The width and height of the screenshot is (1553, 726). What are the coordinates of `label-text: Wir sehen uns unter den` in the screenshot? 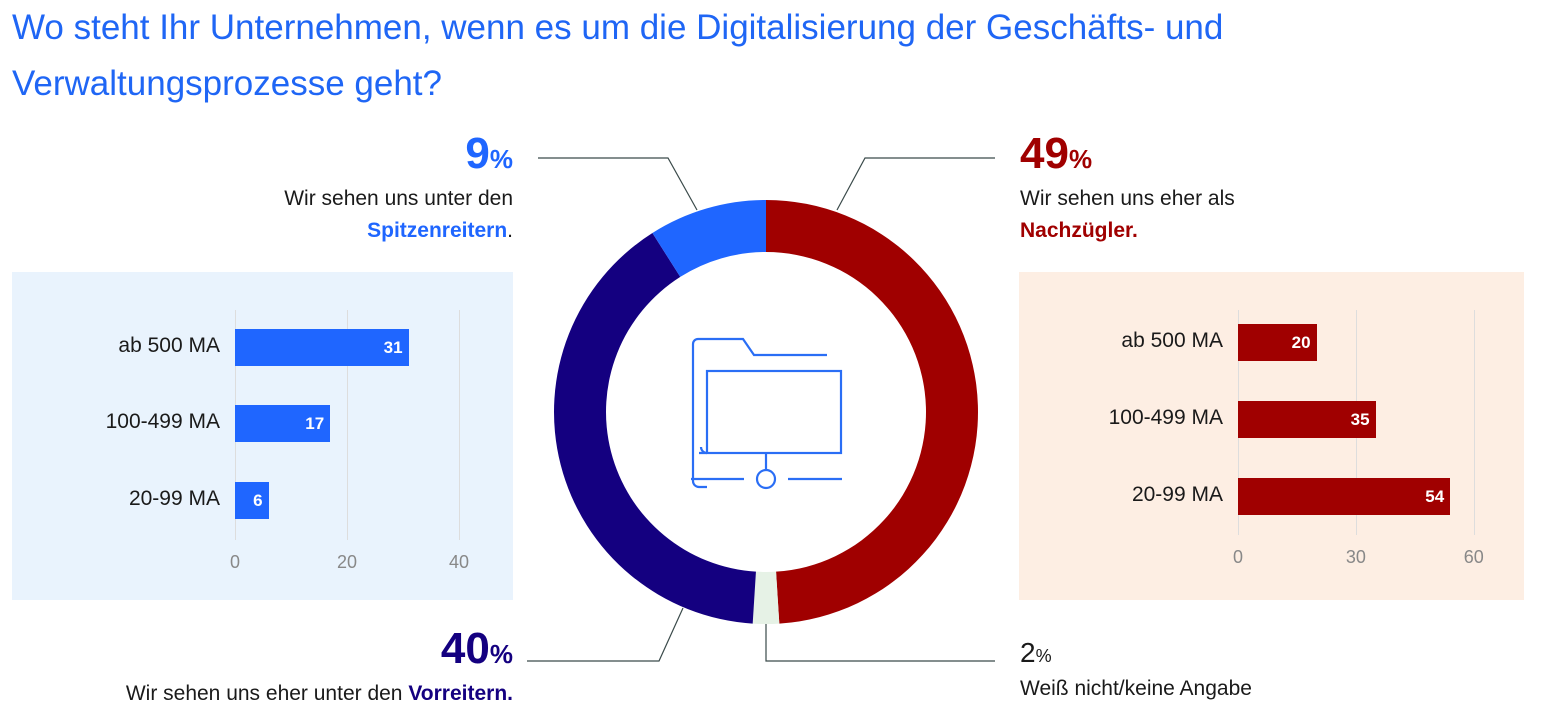 It's located at (398, 198).